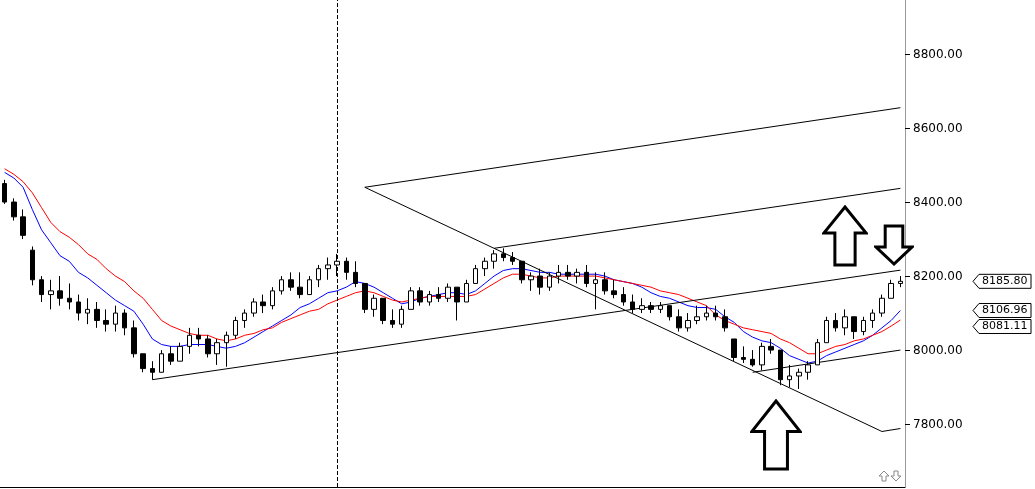  Describe the element at coordinates (938, 276) in the screenshot. I see `y-tick-label: 8200.00` at that location.